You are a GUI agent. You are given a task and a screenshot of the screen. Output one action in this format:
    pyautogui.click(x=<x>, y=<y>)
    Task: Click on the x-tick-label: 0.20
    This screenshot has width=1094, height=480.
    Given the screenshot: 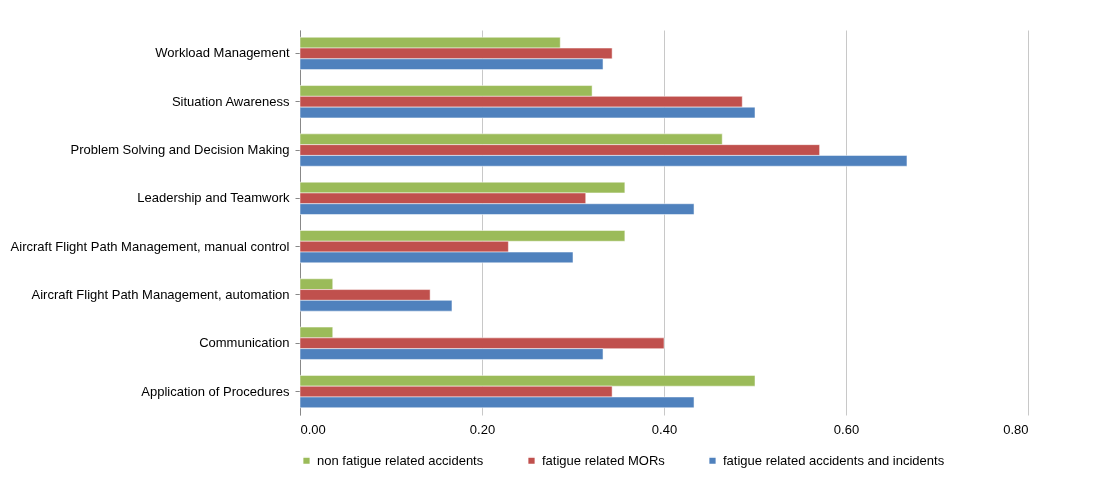 What is the action you would take?
    pyautogui.click(x=482, y=429)
    